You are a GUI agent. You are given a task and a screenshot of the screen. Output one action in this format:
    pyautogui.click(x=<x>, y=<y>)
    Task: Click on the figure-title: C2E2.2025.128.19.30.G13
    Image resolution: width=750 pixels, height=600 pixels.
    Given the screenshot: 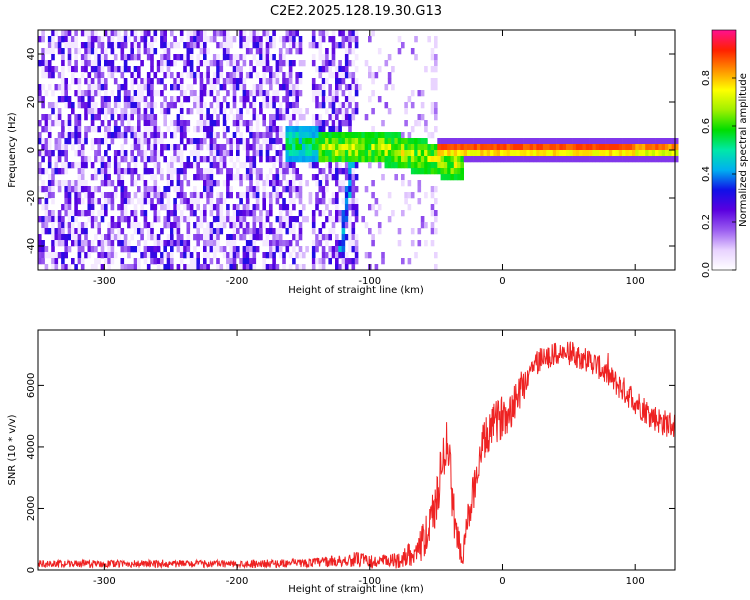 What is the action you would take?
    pyautogui.click(x=356, y=11)
    